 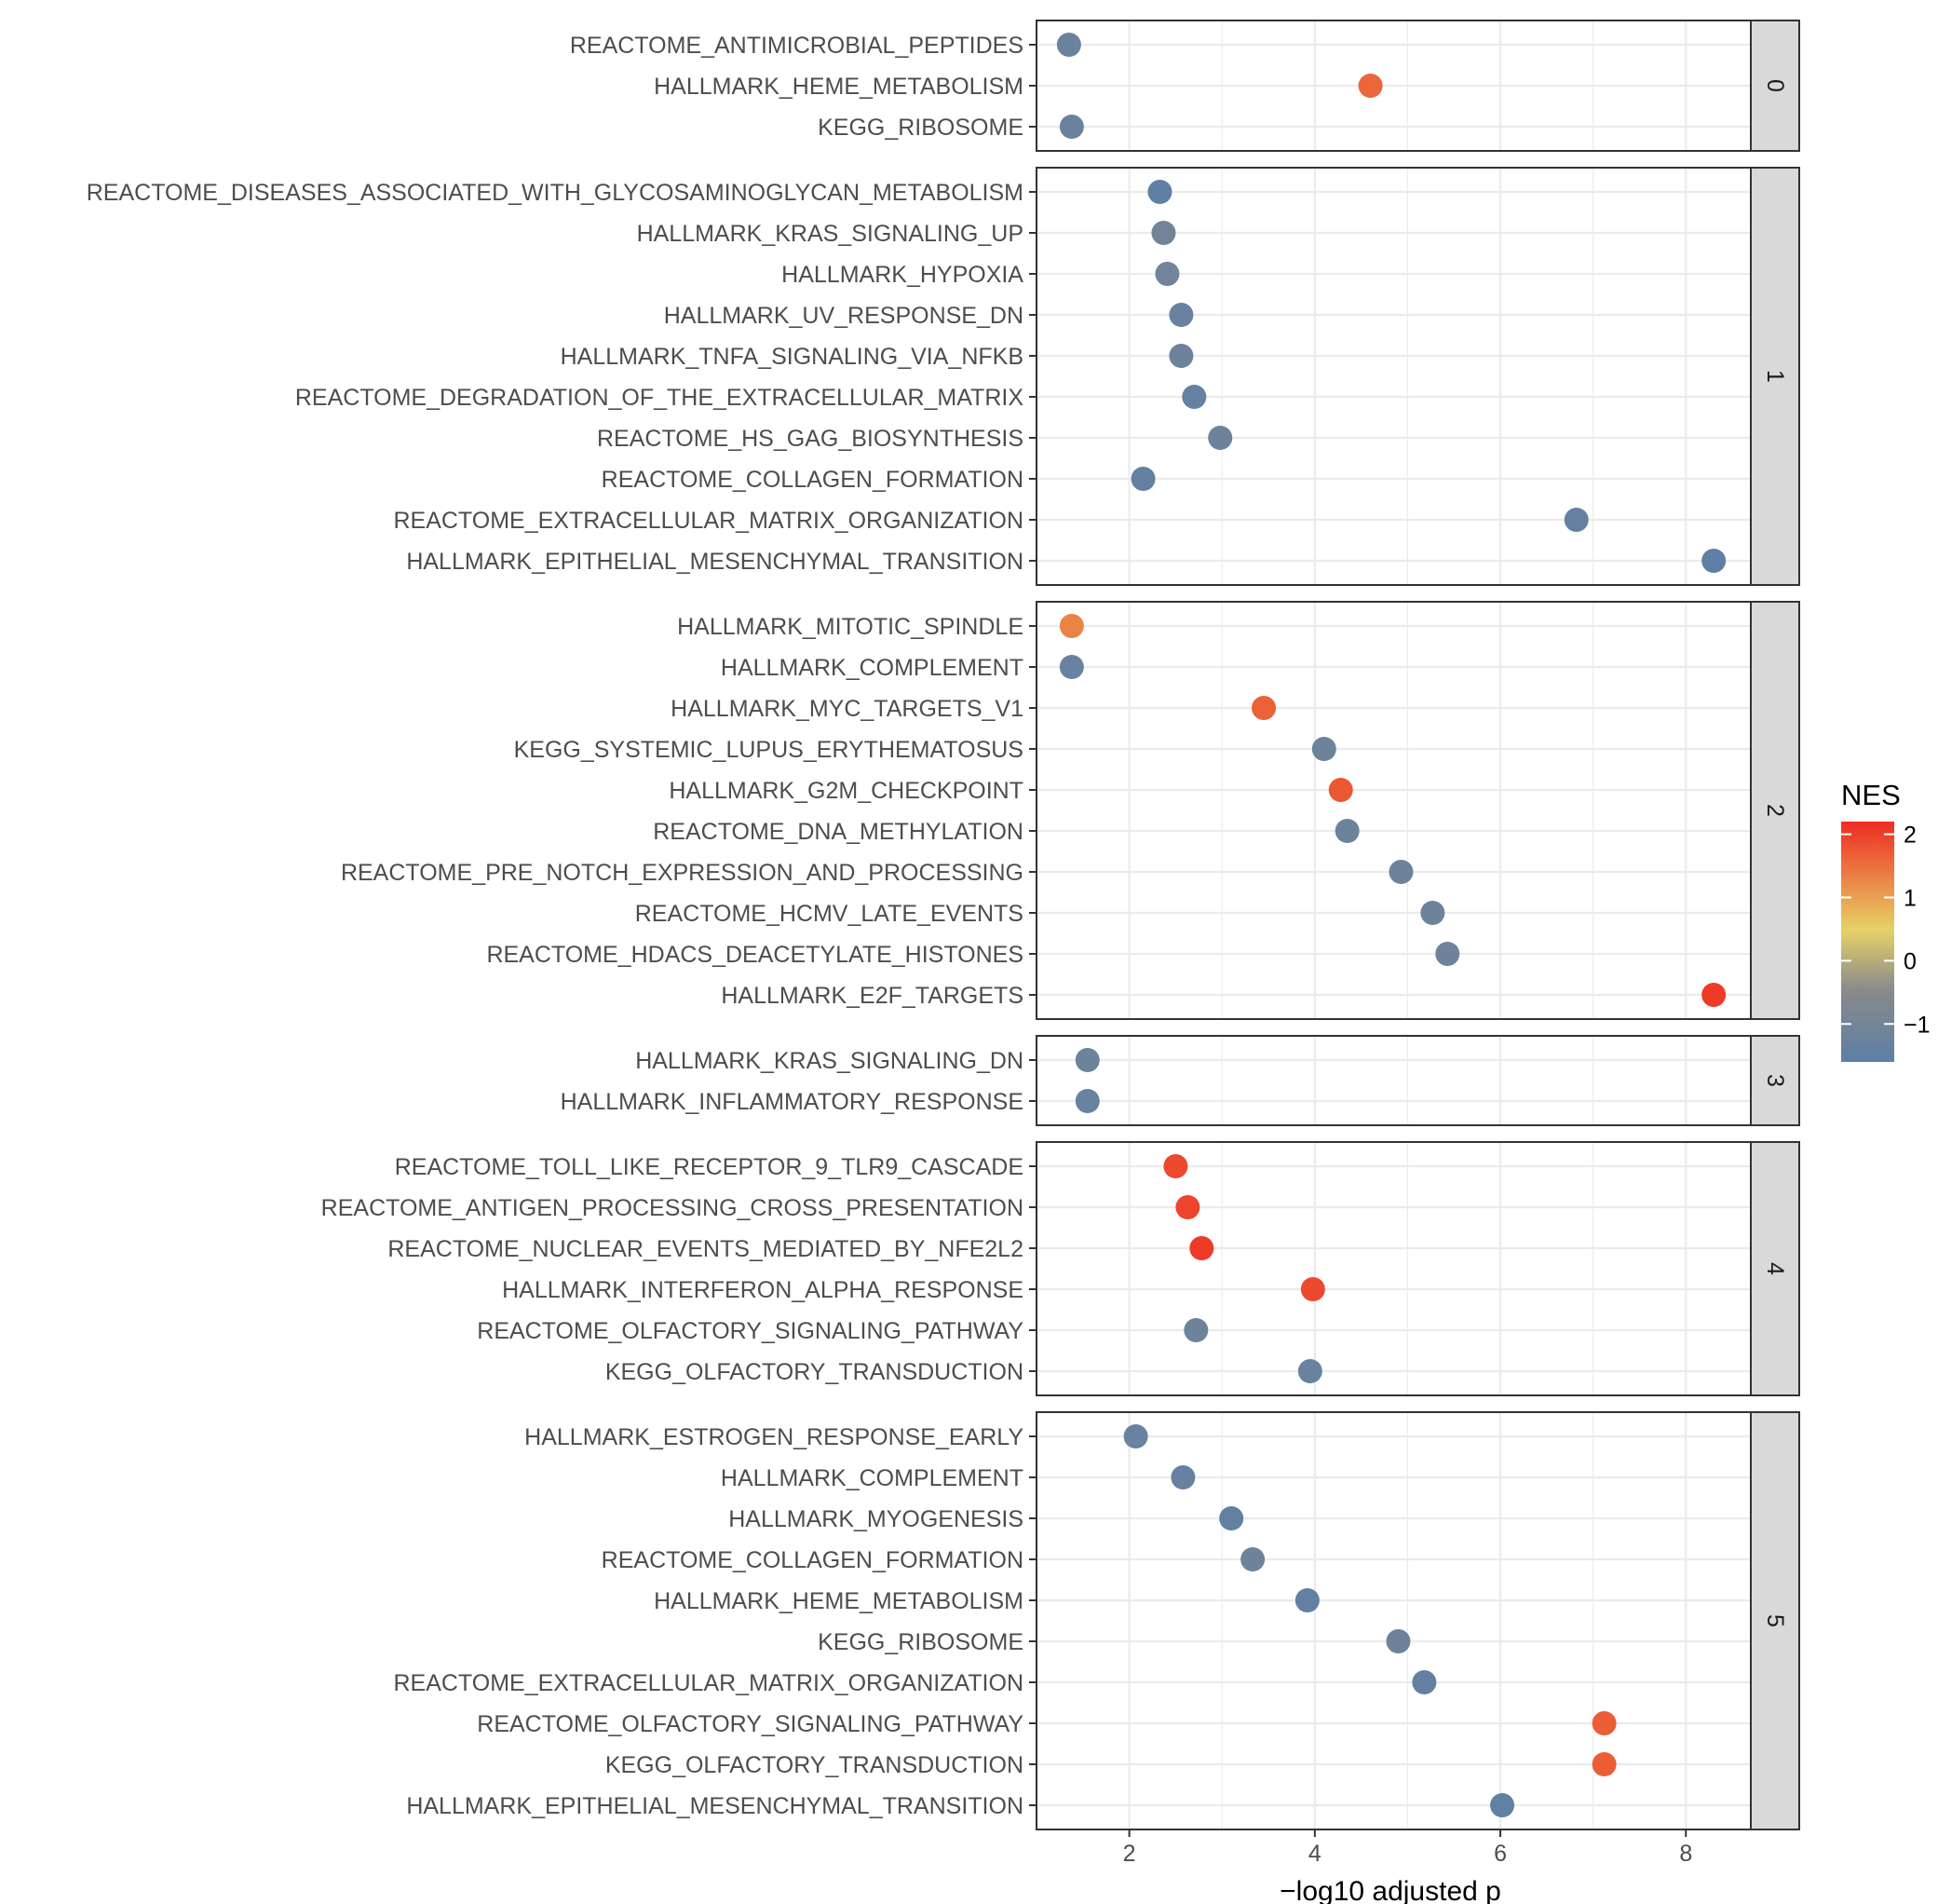 I want to click on facet-strip-label: 4, so click(x=1775, y=1268).